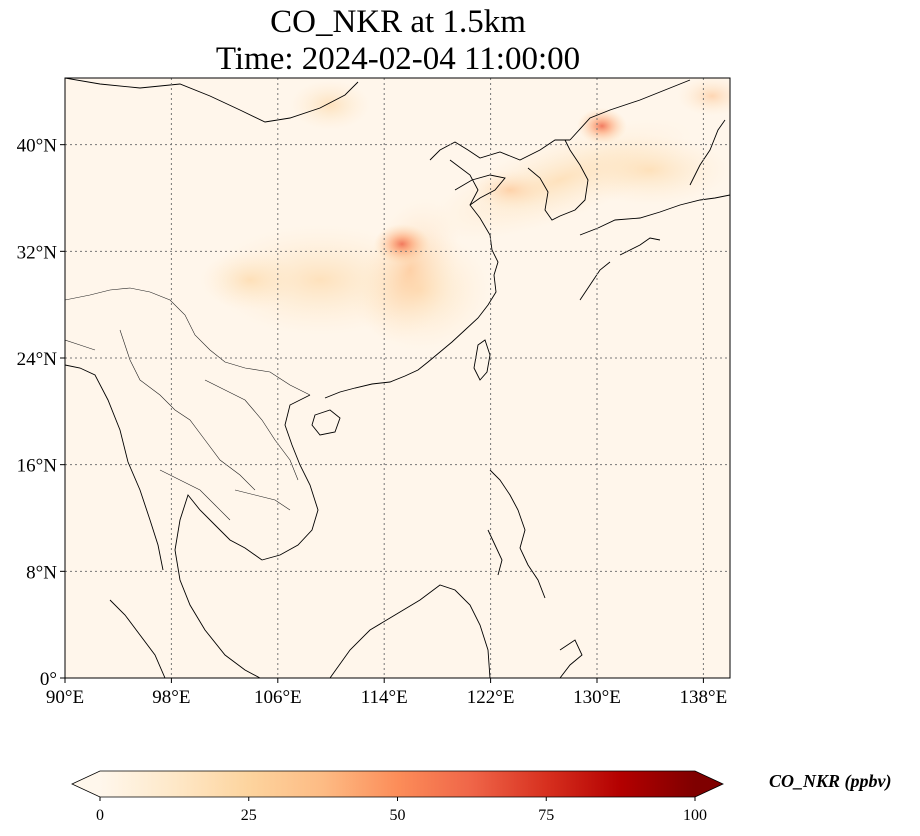 This screenshot has width=920, height=836. What do you see at coordinates (695, 815) in the screenshot?
I see `colorbar-tick-label: 100` at bounding box center [695, 815].